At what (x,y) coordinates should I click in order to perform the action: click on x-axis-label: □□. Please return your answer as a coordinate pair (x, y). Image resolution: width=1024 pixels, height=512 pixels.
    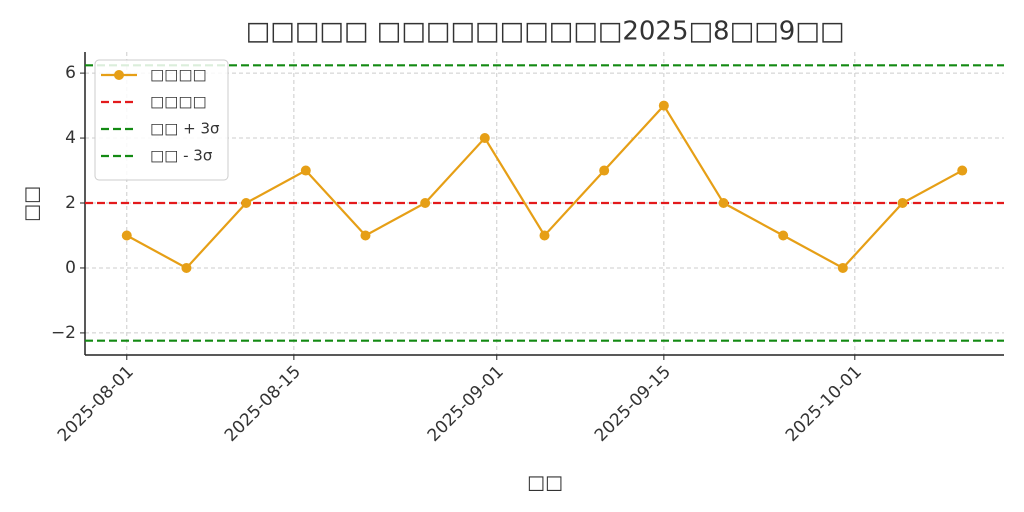
    Looking at the image, I should click on (545, 483).